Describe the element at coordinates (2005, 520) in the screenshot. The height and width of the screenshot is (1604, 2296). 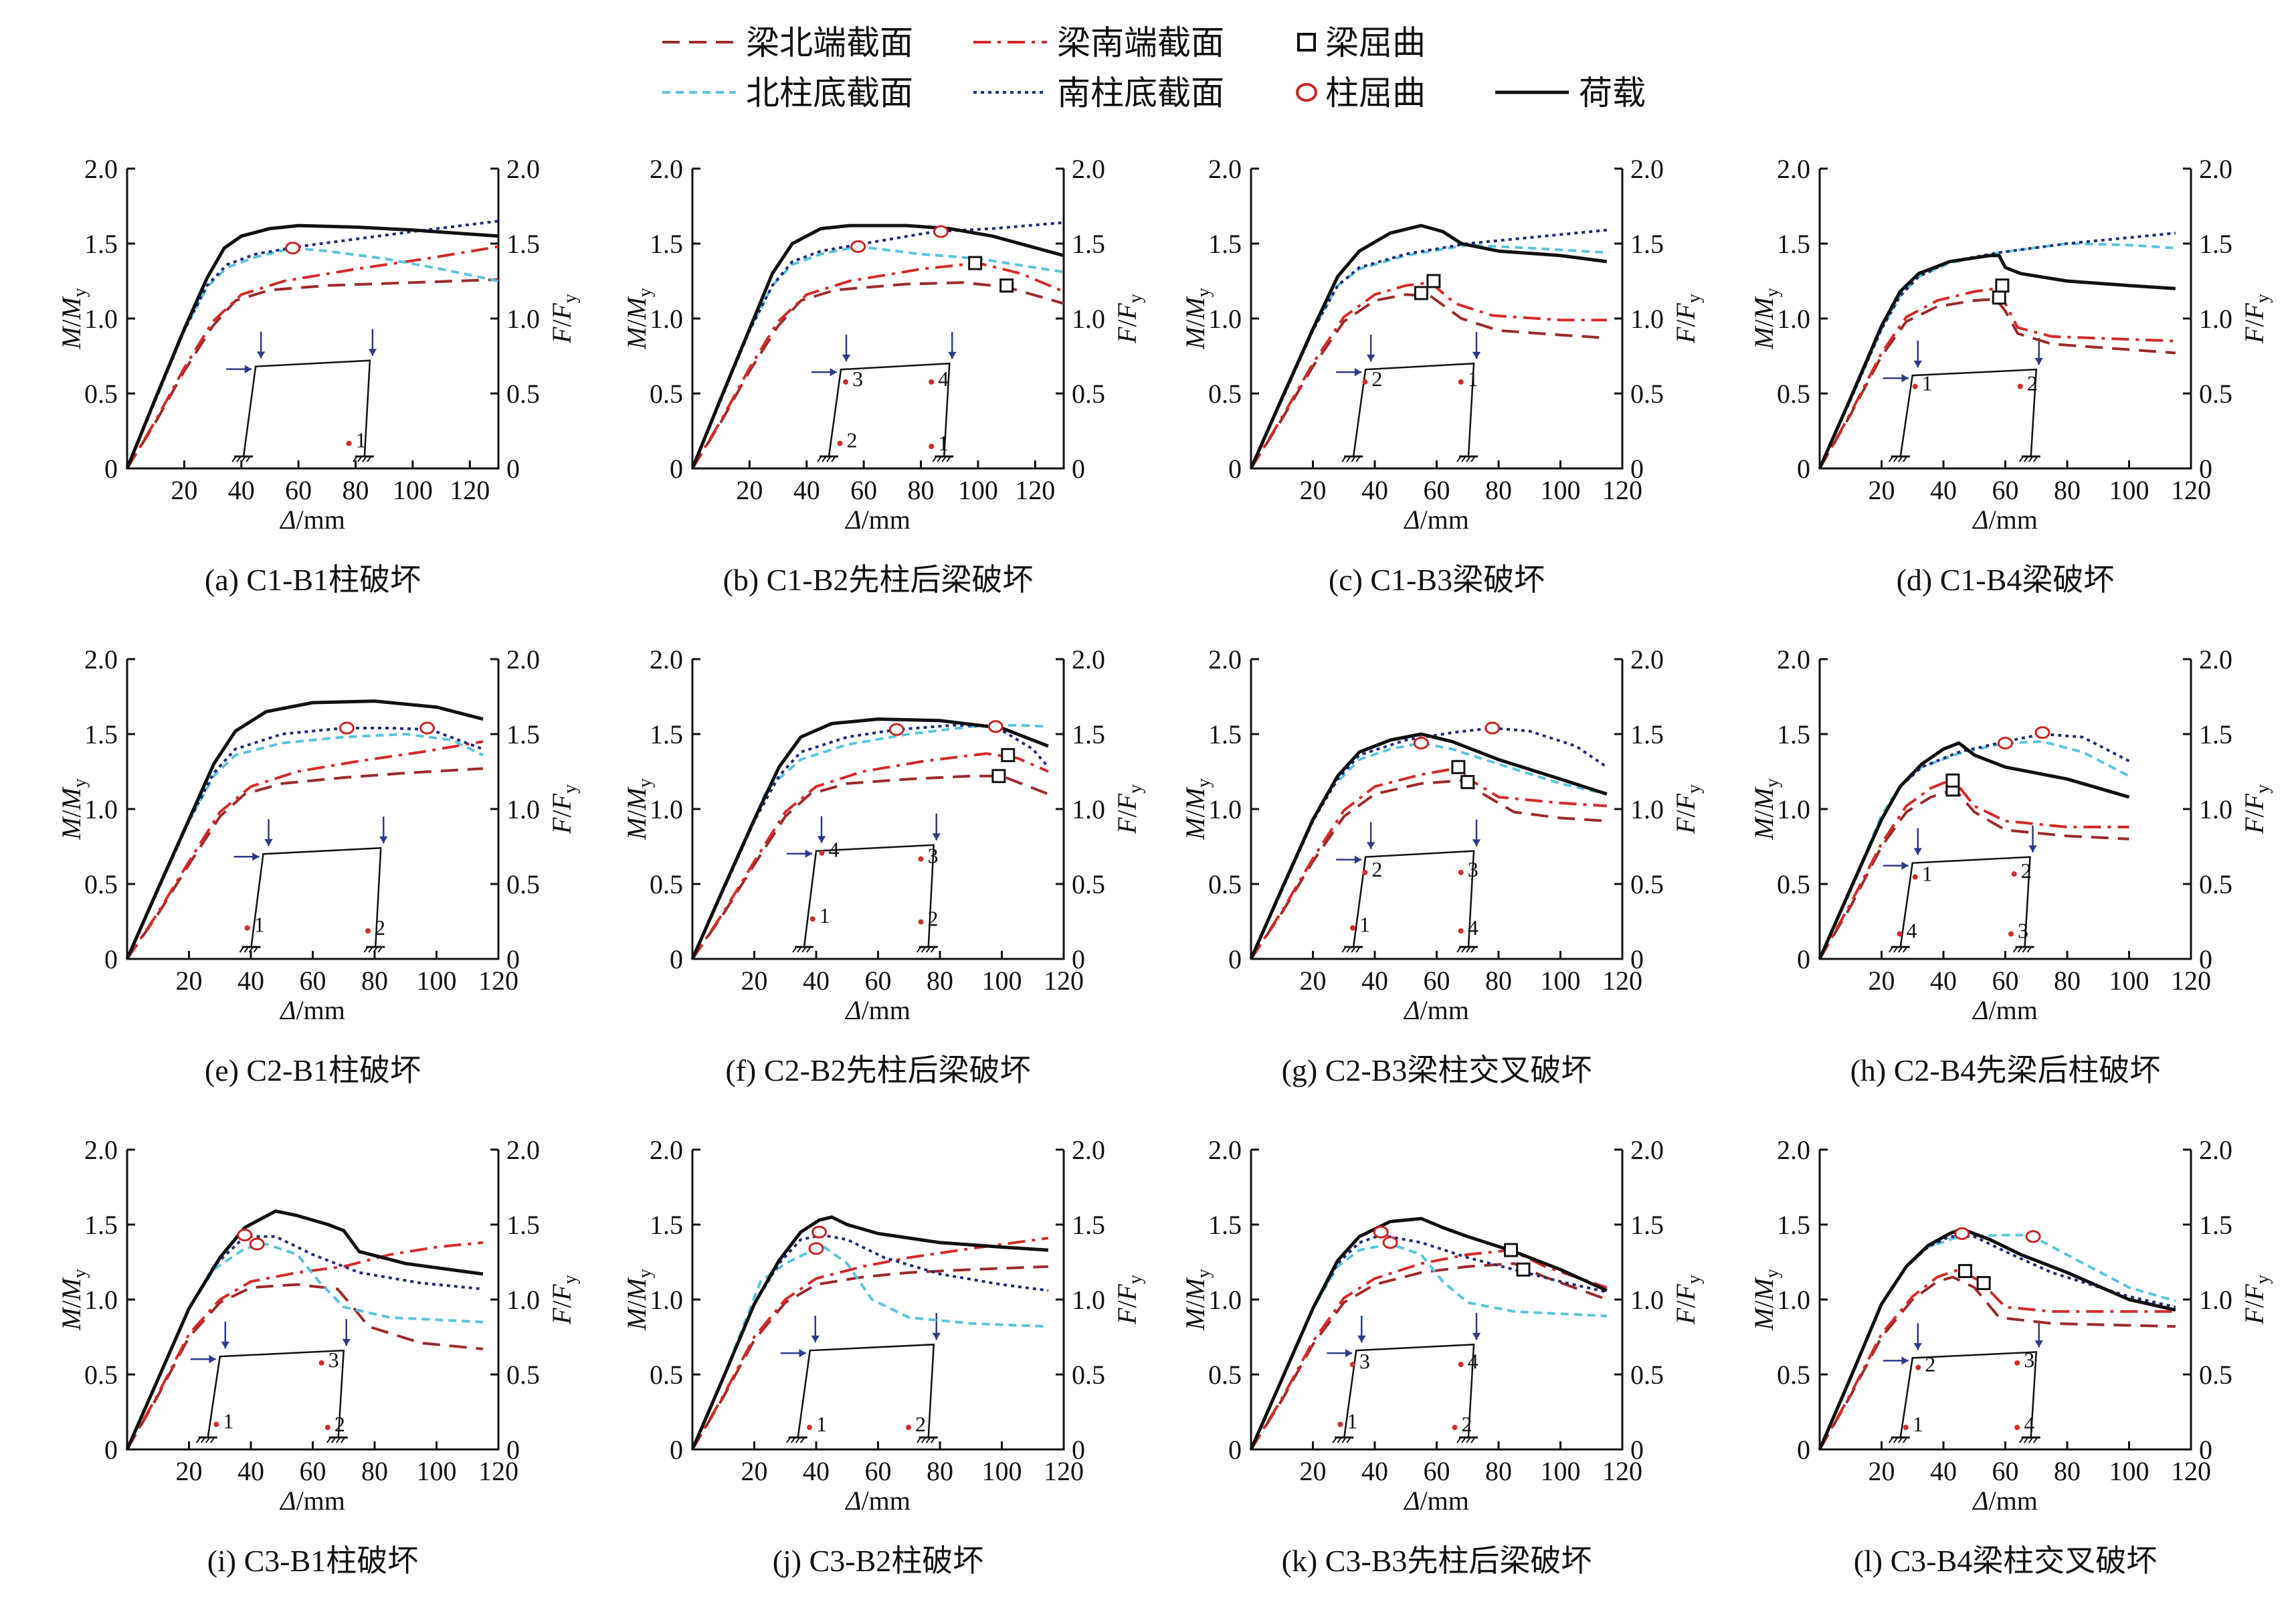
I see `x-axis-label: Δ/mm` at that location.